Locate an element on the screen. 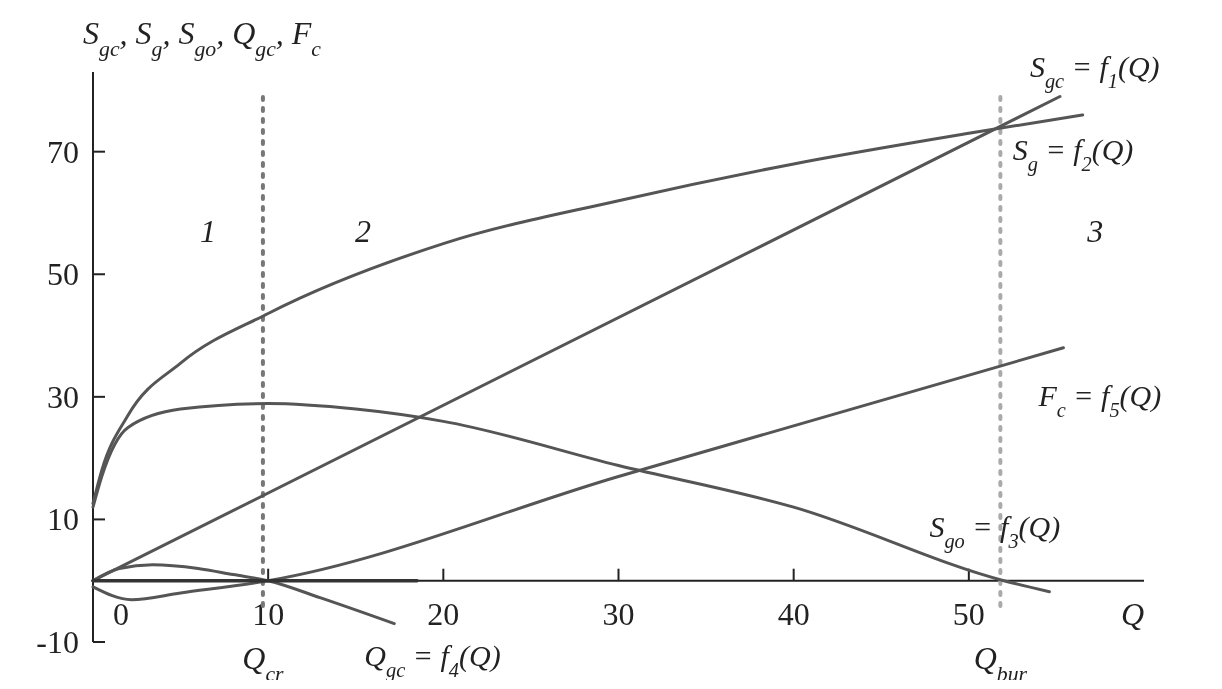 This screenshot has height=689, width=1222. annotation: 3 is located at coordinates (1095, 231).